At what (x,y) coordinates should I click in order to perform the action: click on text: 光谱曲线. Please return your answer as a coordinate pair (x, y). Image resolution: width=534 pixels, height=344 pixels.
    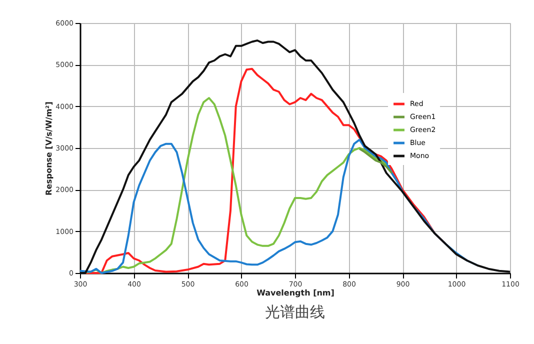
    Looking at the image, I should click on (295, 312).